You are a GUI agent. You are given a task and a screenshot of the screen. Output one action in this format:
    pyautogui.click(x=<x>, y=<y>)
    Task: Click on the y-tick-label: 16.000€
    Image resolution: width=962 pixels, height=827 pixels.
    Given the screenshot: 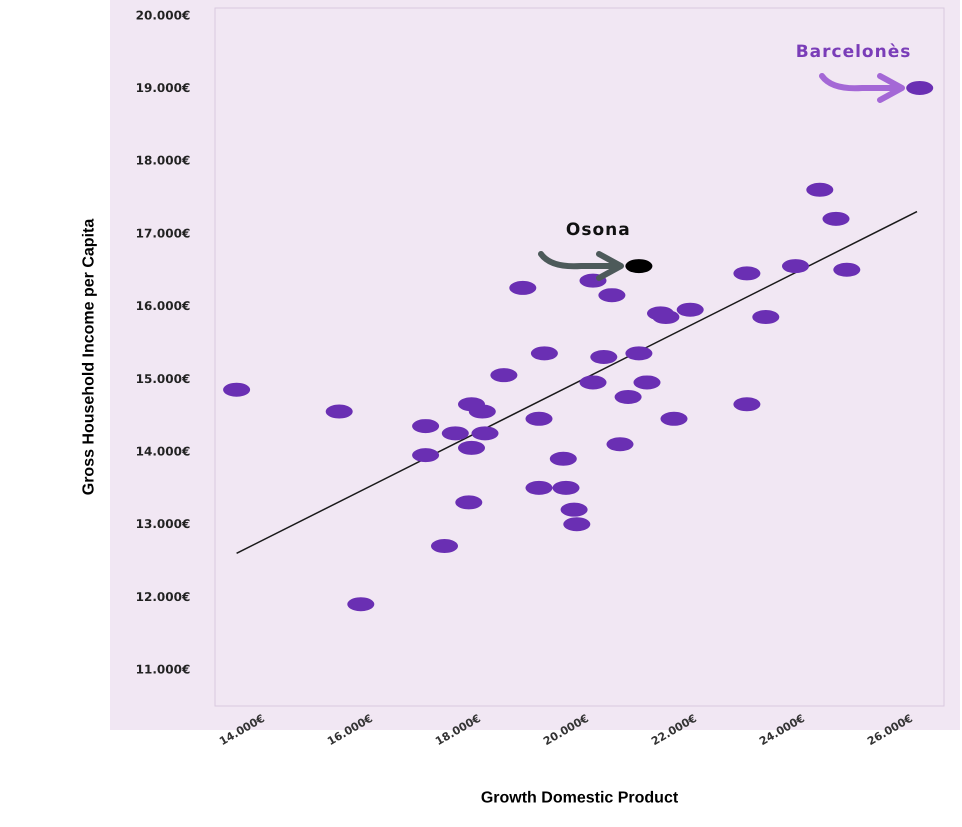 What is the action you would take?
    pyautogui.click(x=163, y=306)
    